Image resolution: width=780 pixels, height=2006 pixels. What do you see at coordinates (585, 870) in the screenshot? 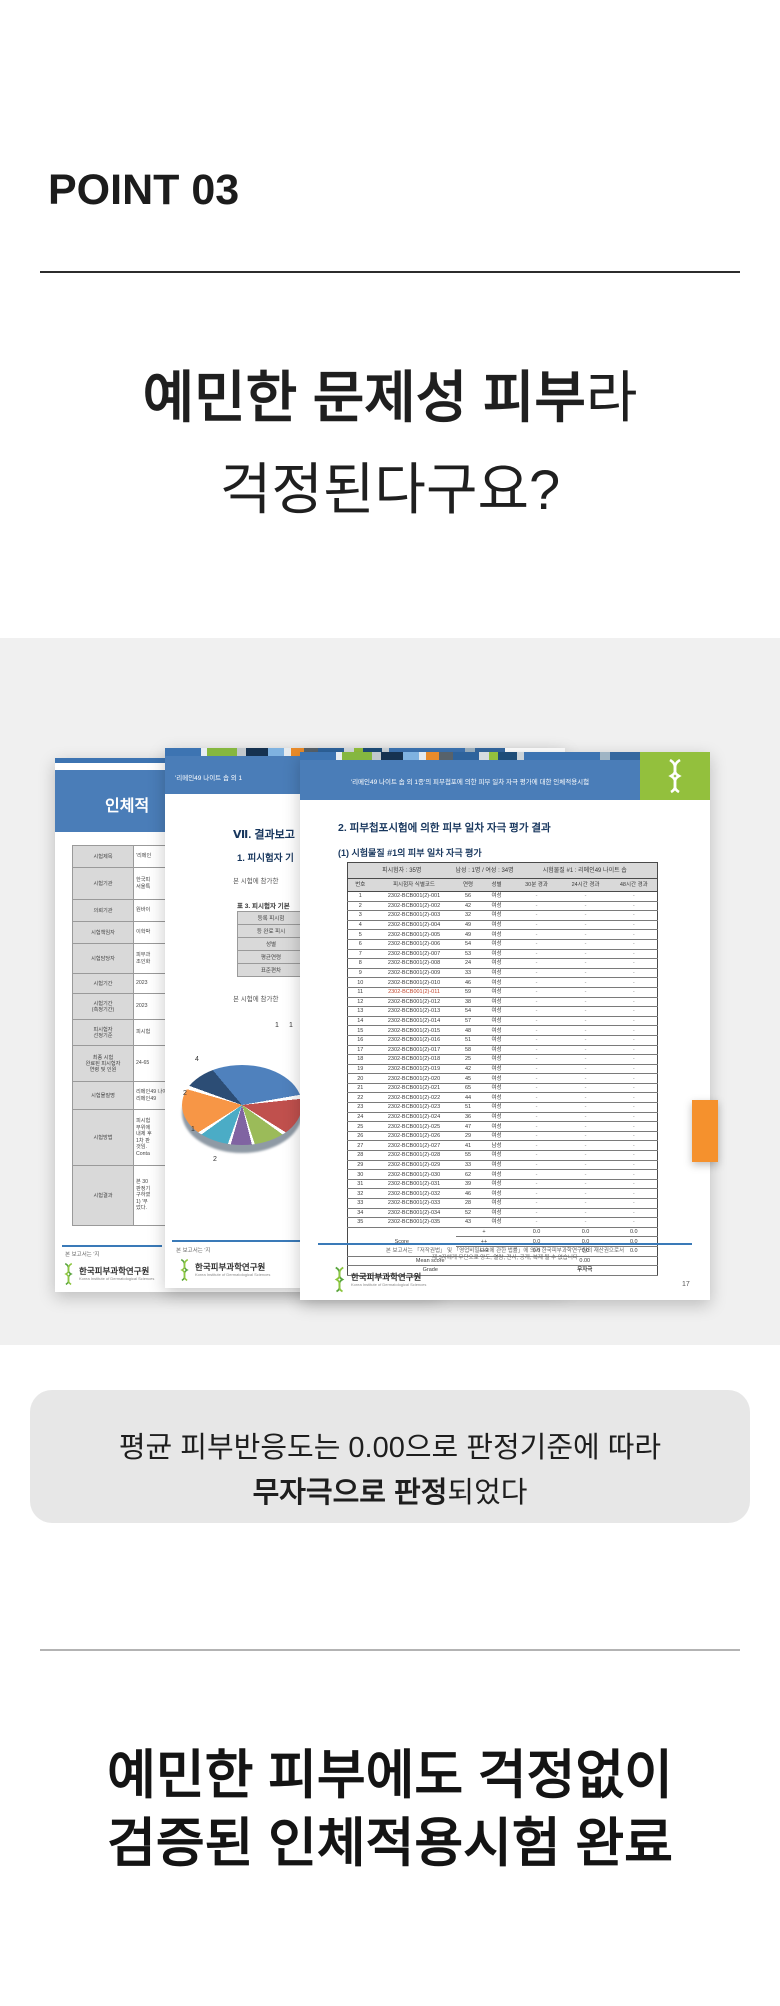
I see `table-cell: 시험물질 #1 : 리메인49 나이트 솝` at bounding box center [585, 870].